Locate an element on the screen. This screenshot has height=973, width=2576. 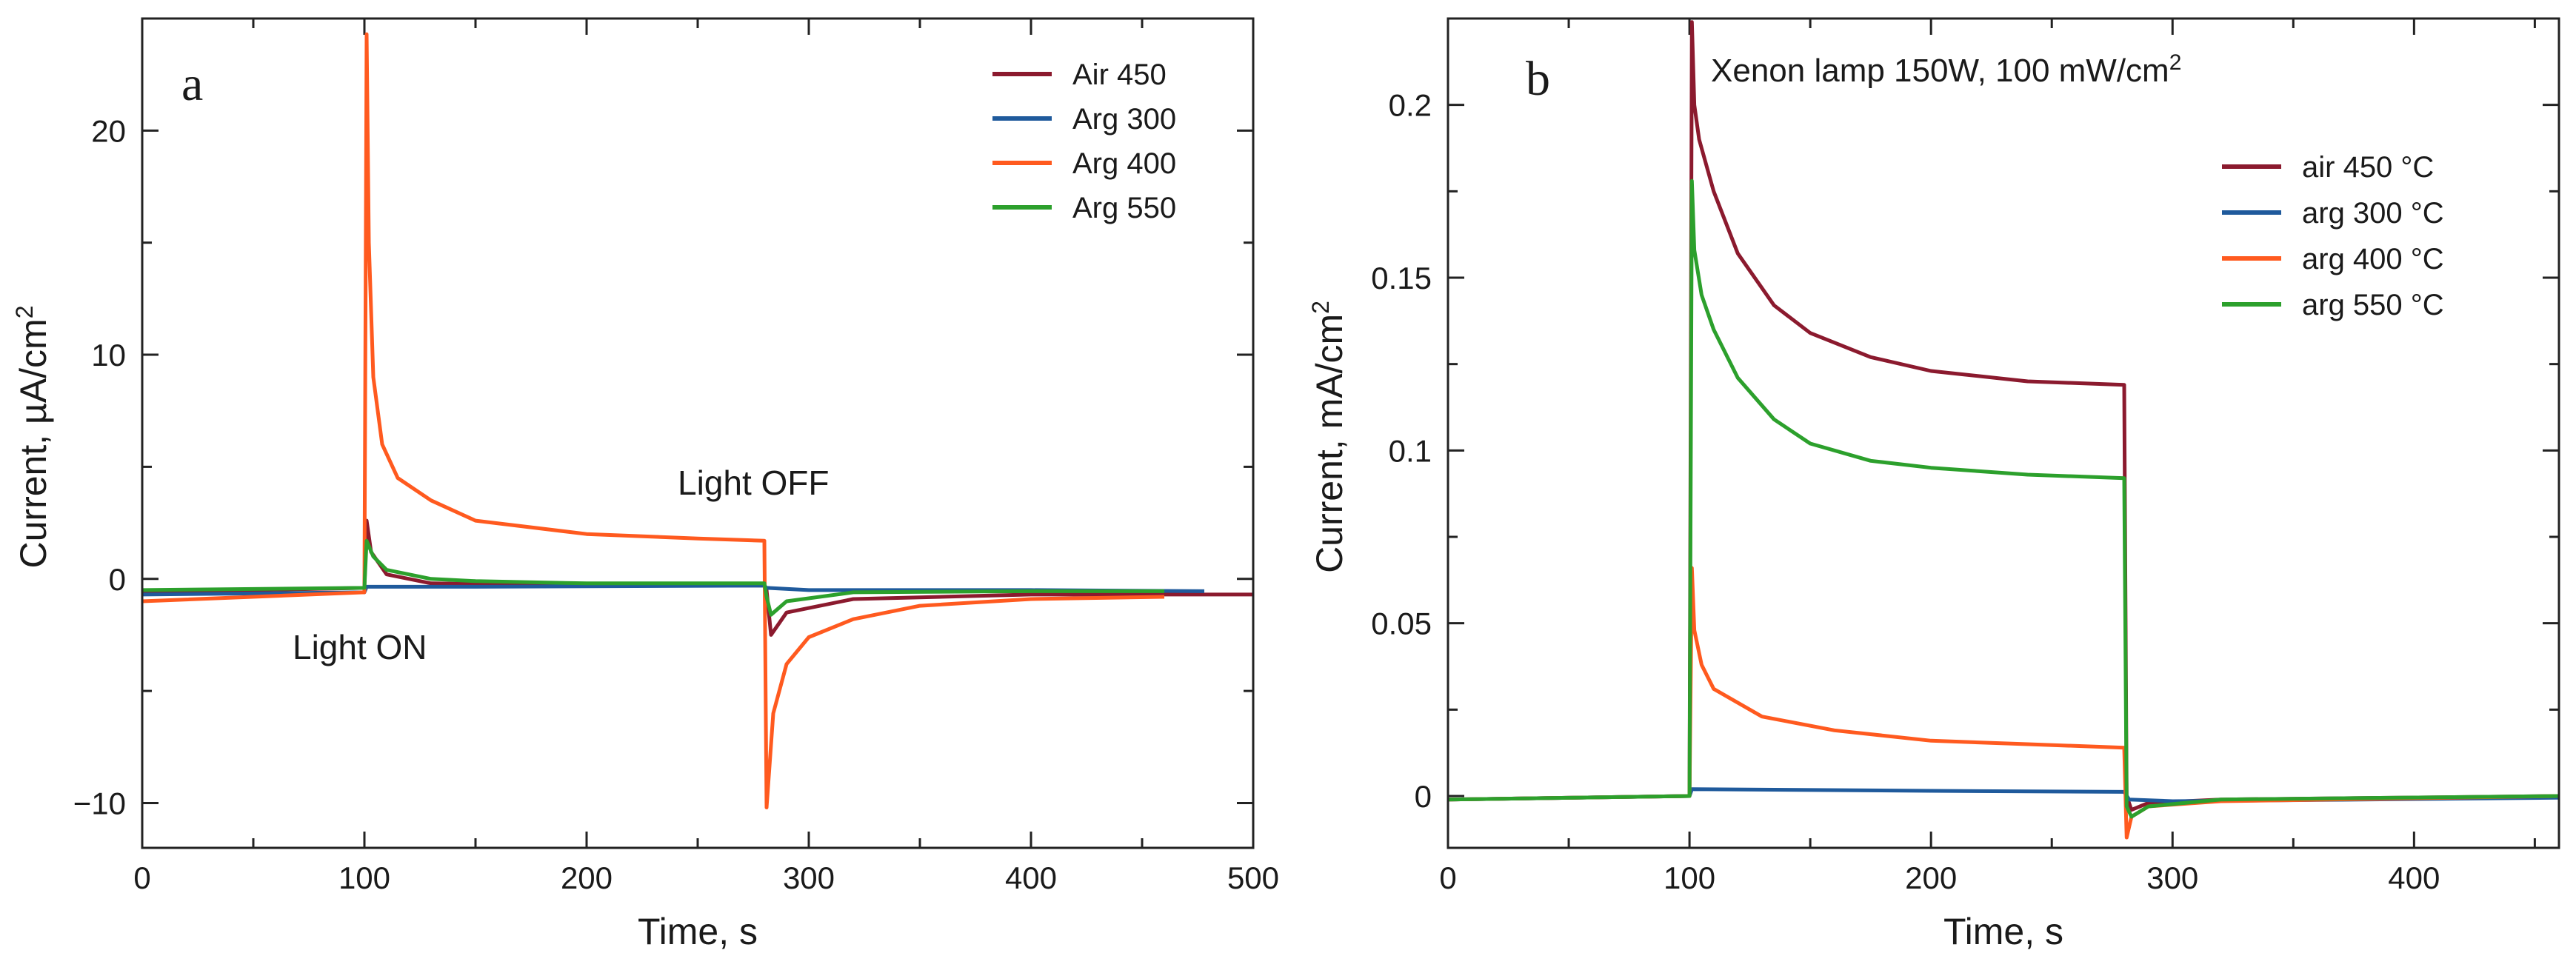
panel-b-x-tick-label: 200 is located at coordinates (1931, 877).